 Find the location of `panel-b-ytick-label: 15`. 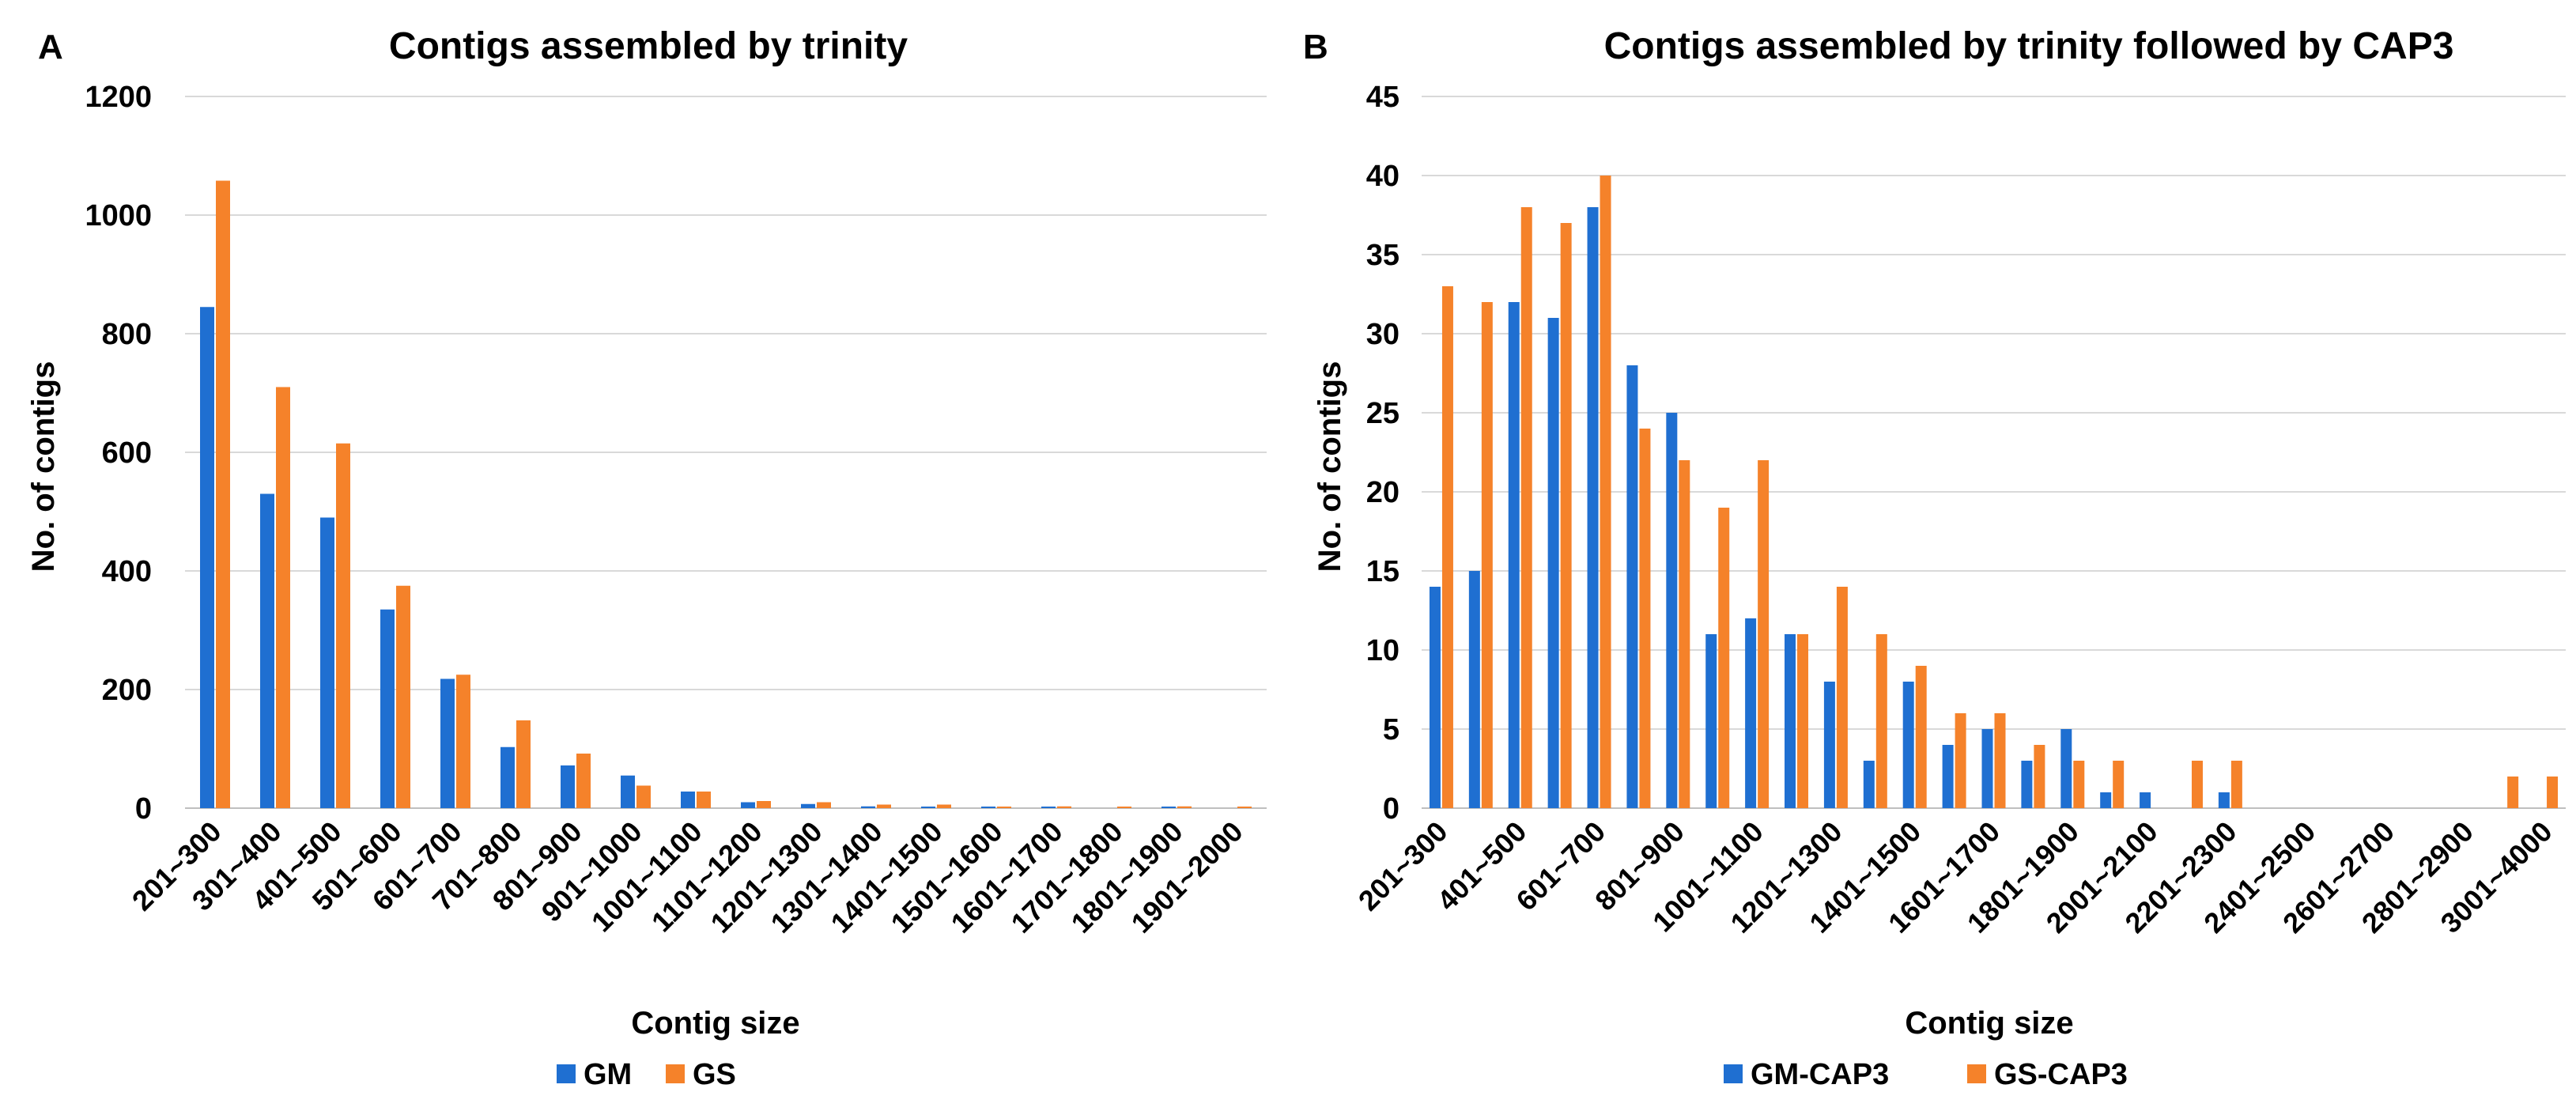

panel-b-ytick-label: 15 is located at coordinates (1382, 571).